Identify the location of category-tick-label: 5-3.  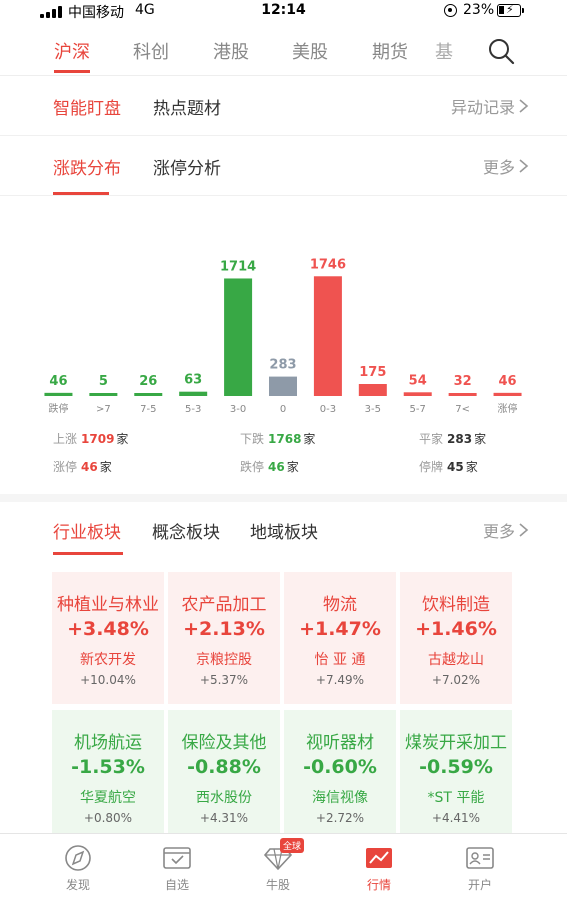
(193, 409).